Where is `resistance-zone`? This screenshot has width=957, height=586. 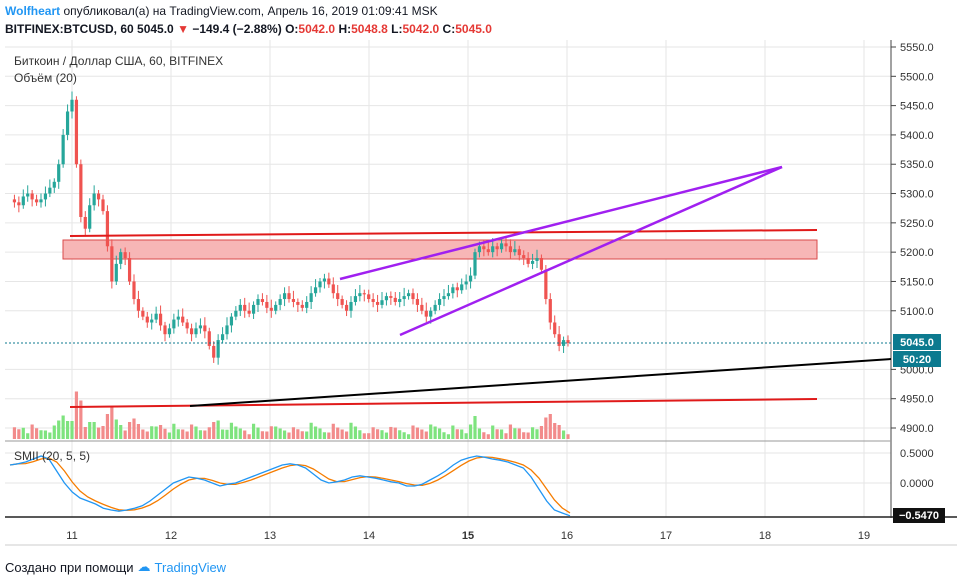
resistance-zone is located at coordinates (440, 249).